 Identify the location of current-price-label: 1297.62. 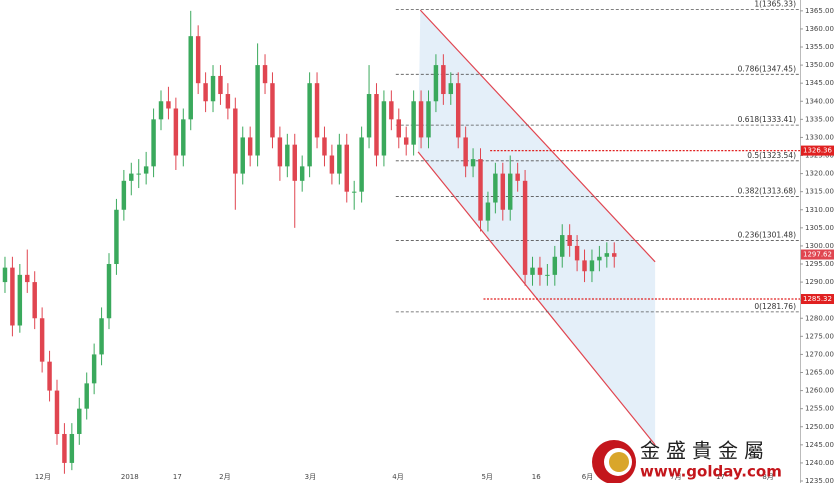
(817, 255).